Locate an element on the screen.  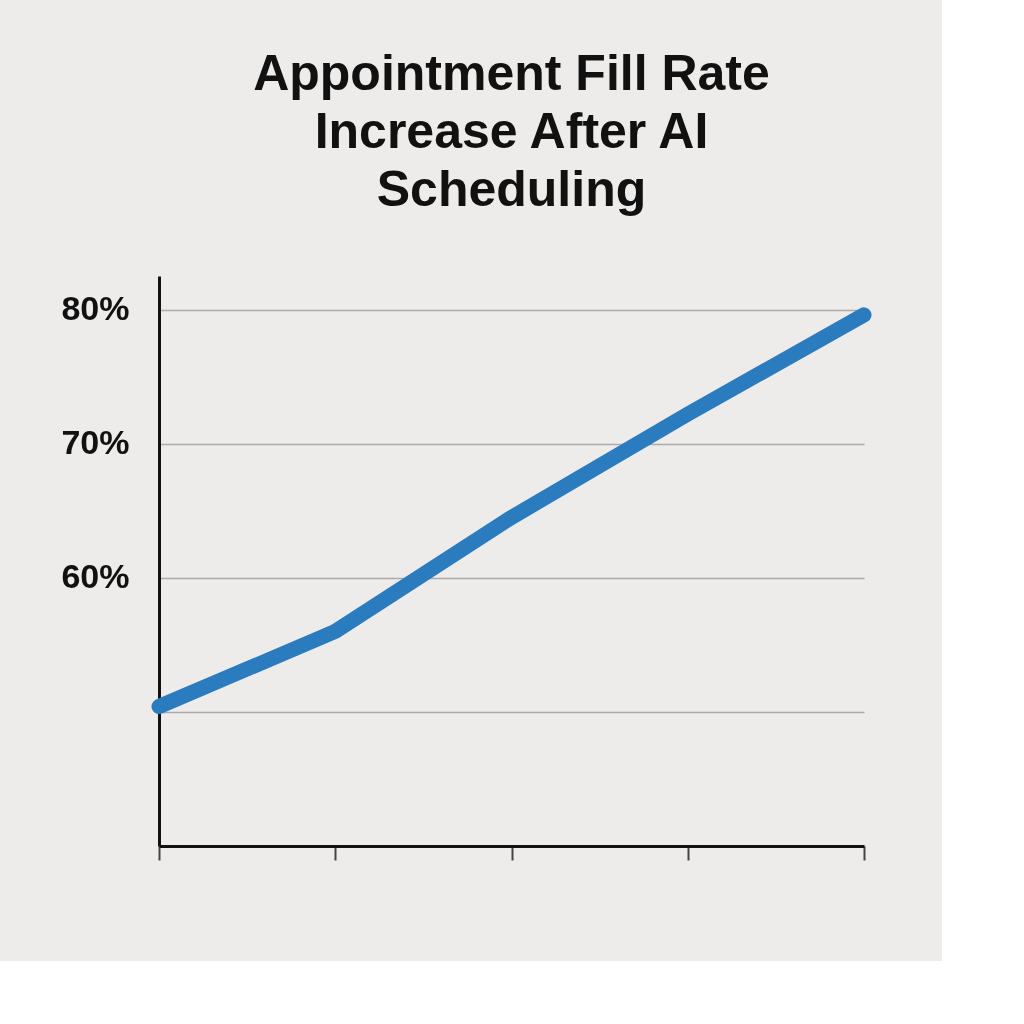
chart-title: Appointment Fill Rate Increase After AI Scheduling is located at coordinates (511, 131).